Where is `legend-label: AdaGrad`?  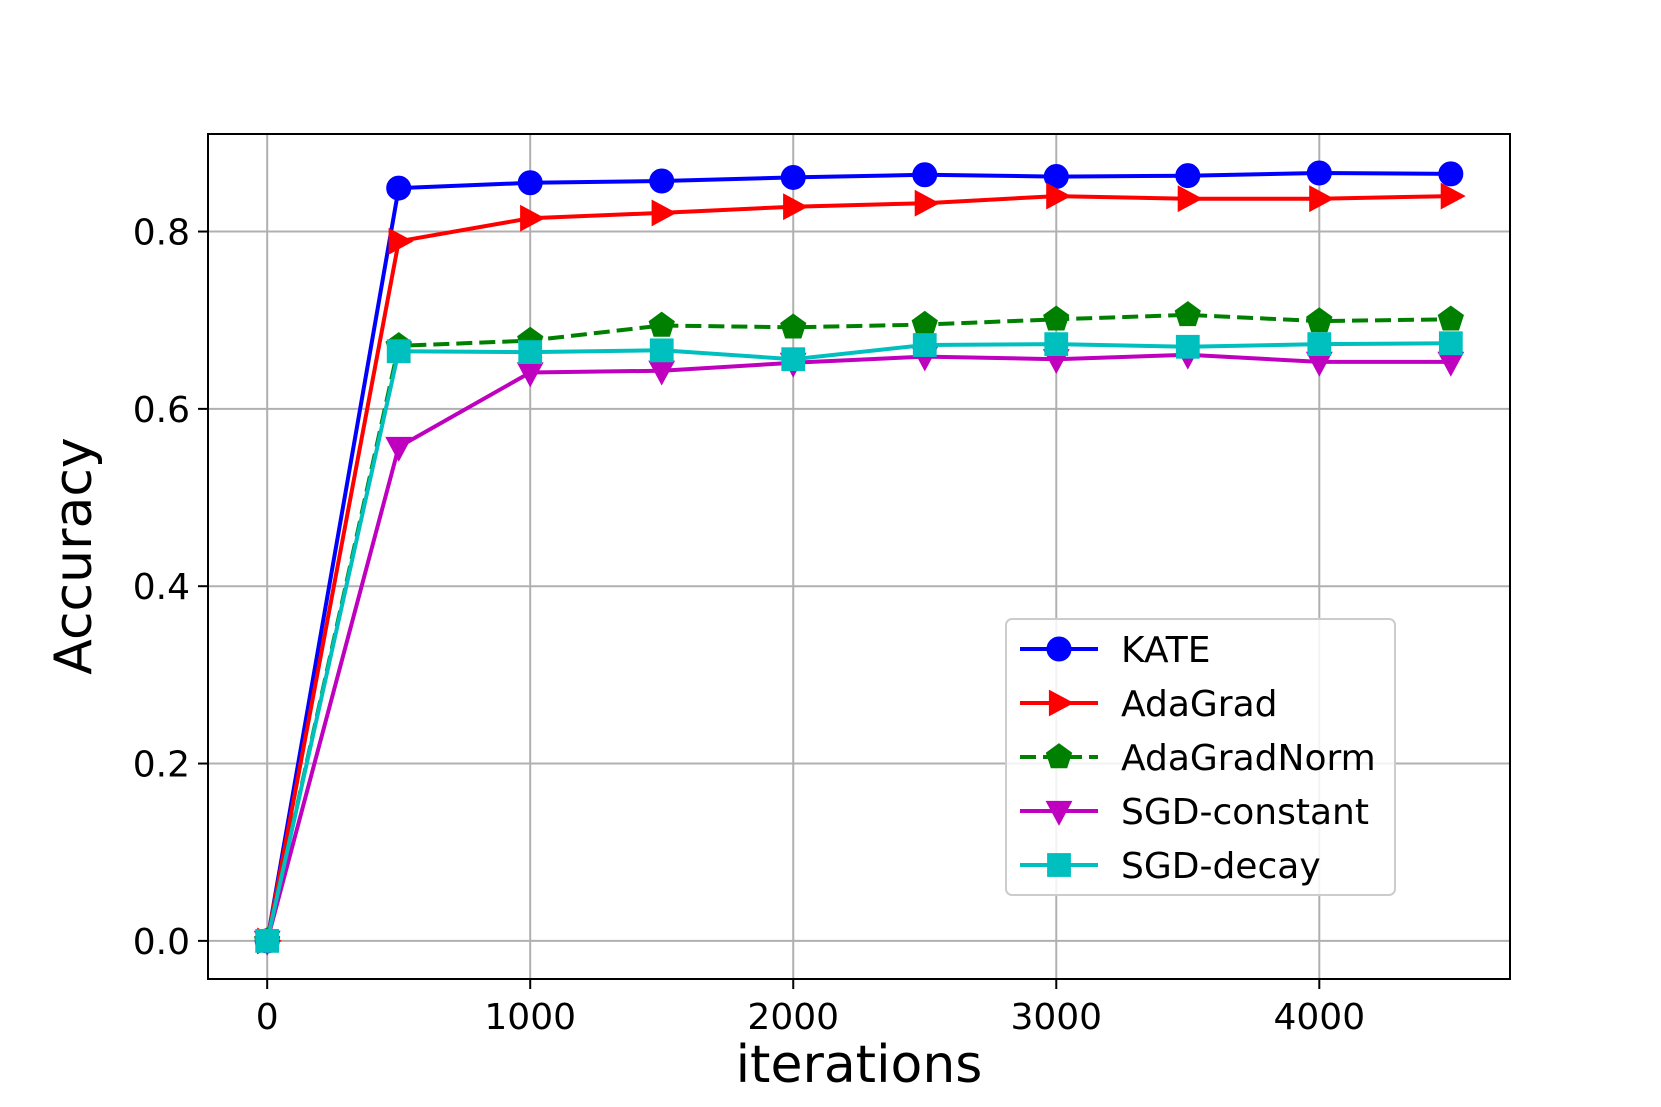
legend-label: AdaGrad is located at coordinates (1199, 704).